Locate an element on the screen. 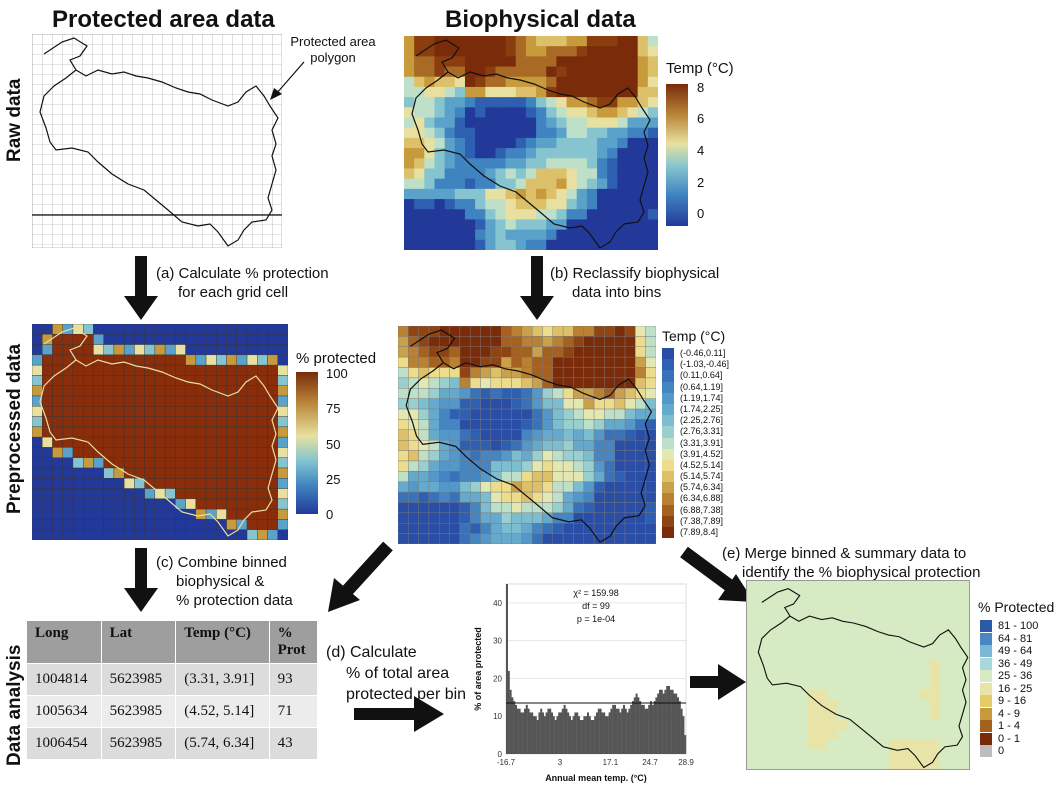 The height and width of the screenshot is (794, 1058). protected-legend-tick: 100 is located at coordinates (337, 373).